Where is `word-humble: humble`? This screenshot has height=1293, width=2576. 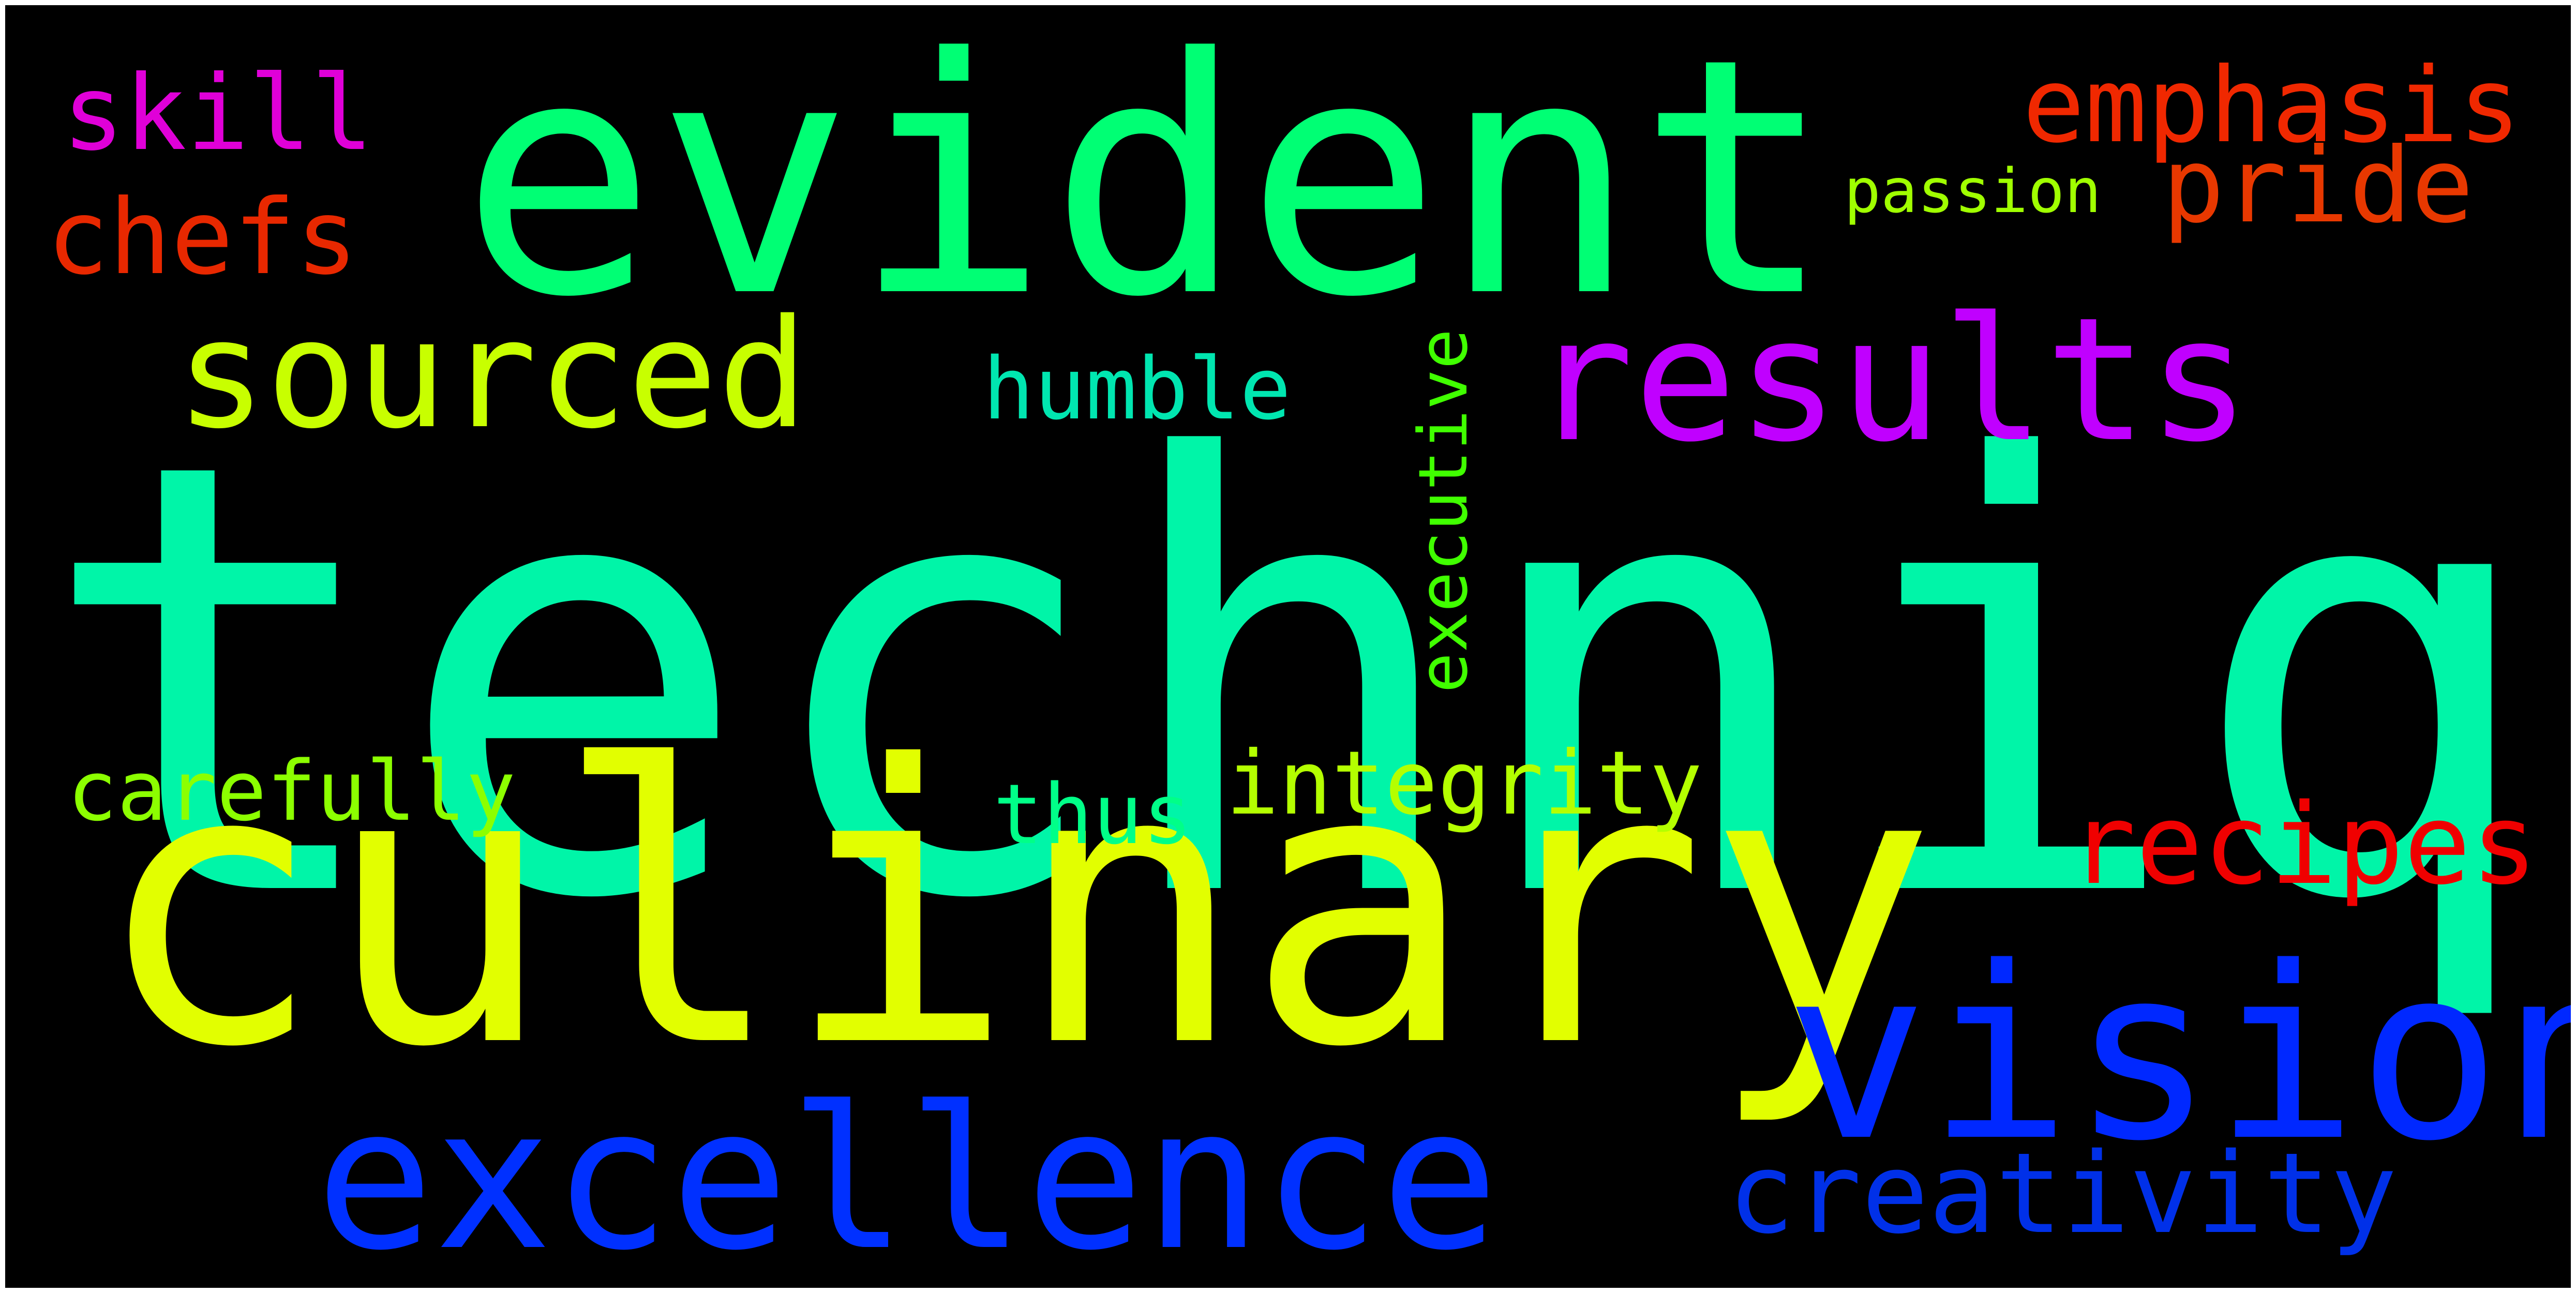 word-humble: humble is located at coordinates (1137, 389).